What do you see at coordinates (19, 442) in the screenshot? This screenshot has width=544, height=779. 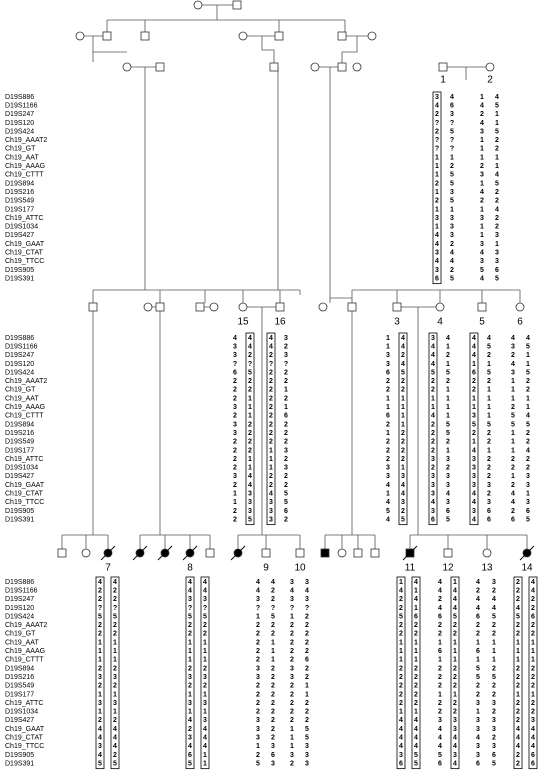 I see `marker-name: D19S549` at bounding box center [19, 442].